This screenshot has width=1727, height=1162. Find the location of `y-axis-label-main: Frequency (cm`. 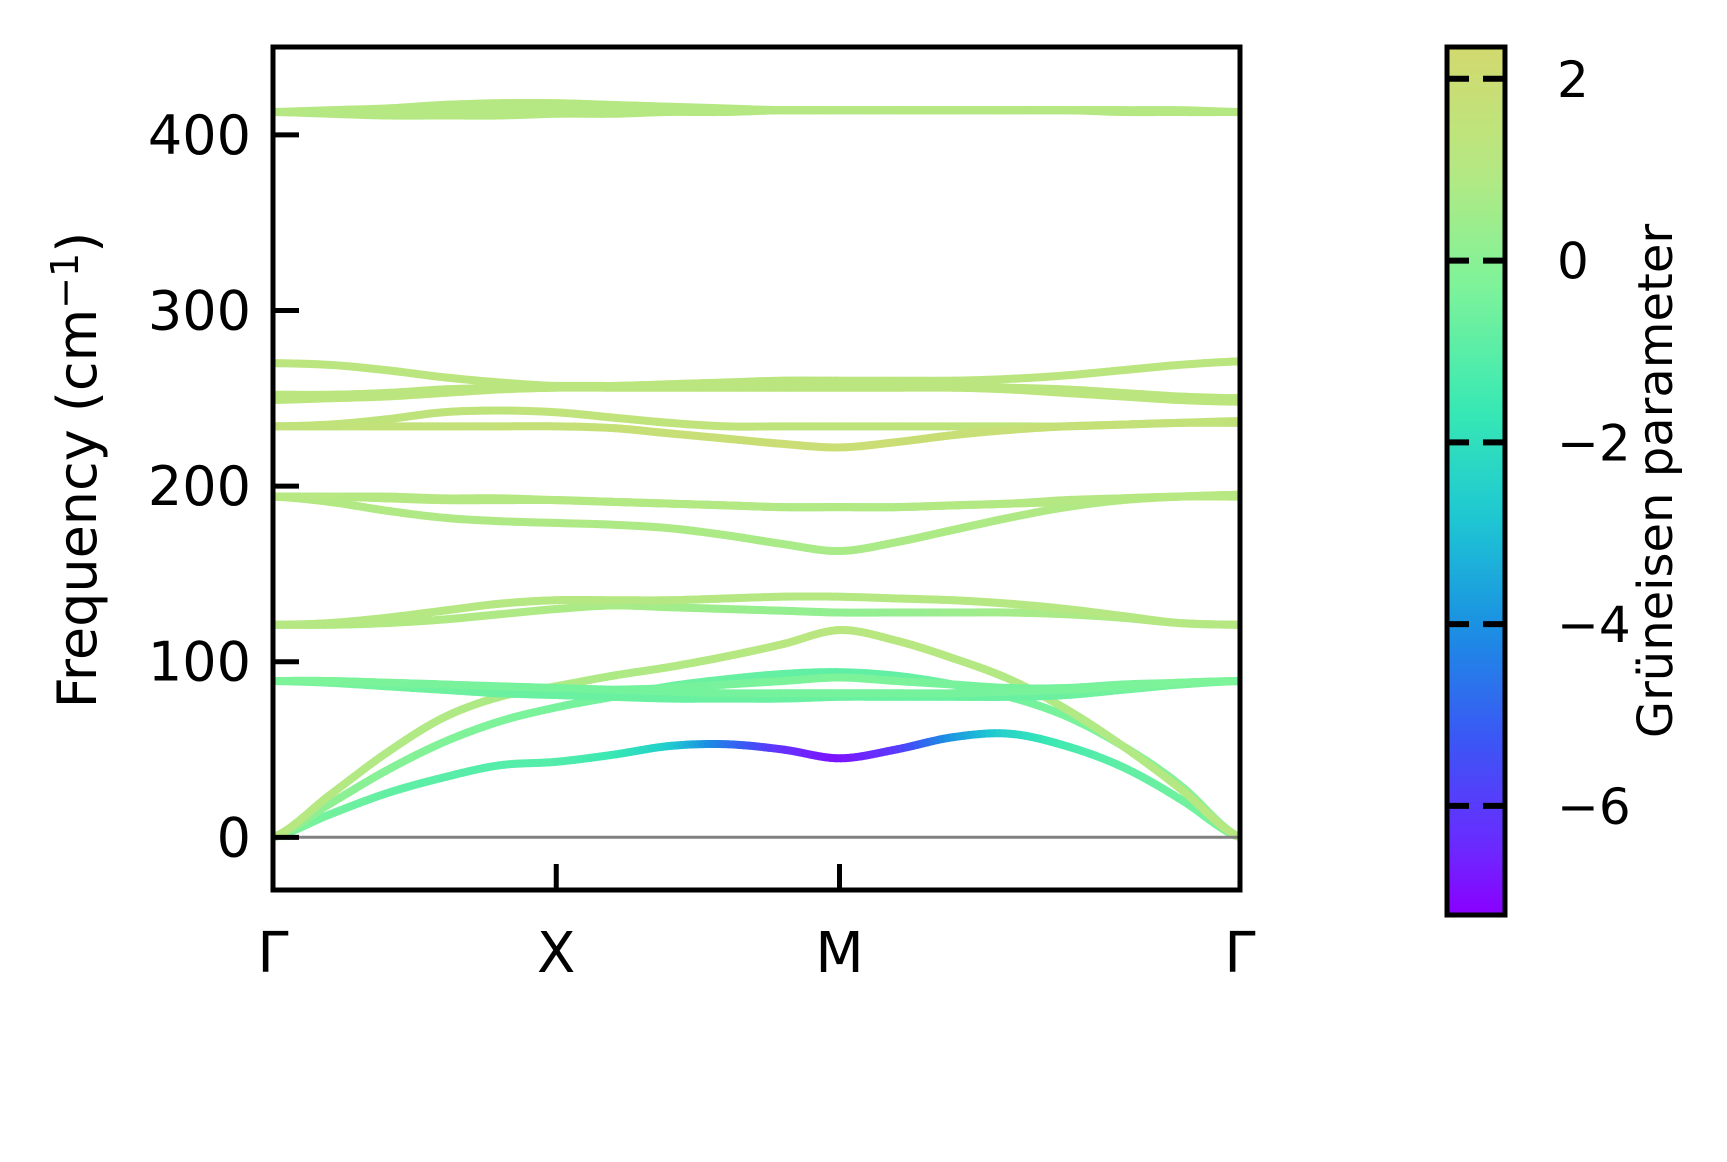

y-axis-label-main: Frequency (cm is located at coordinates (77, 509).